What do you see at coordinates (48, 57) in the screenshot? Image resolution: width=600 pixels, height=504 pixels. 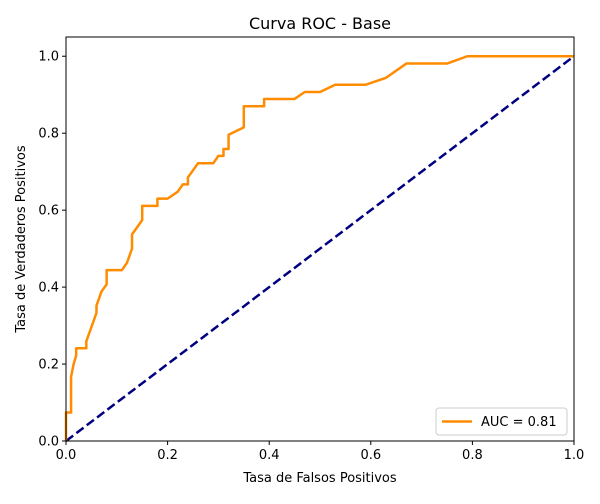 I see `y-tick-label: 1.0` at bounding box center [48, 57].